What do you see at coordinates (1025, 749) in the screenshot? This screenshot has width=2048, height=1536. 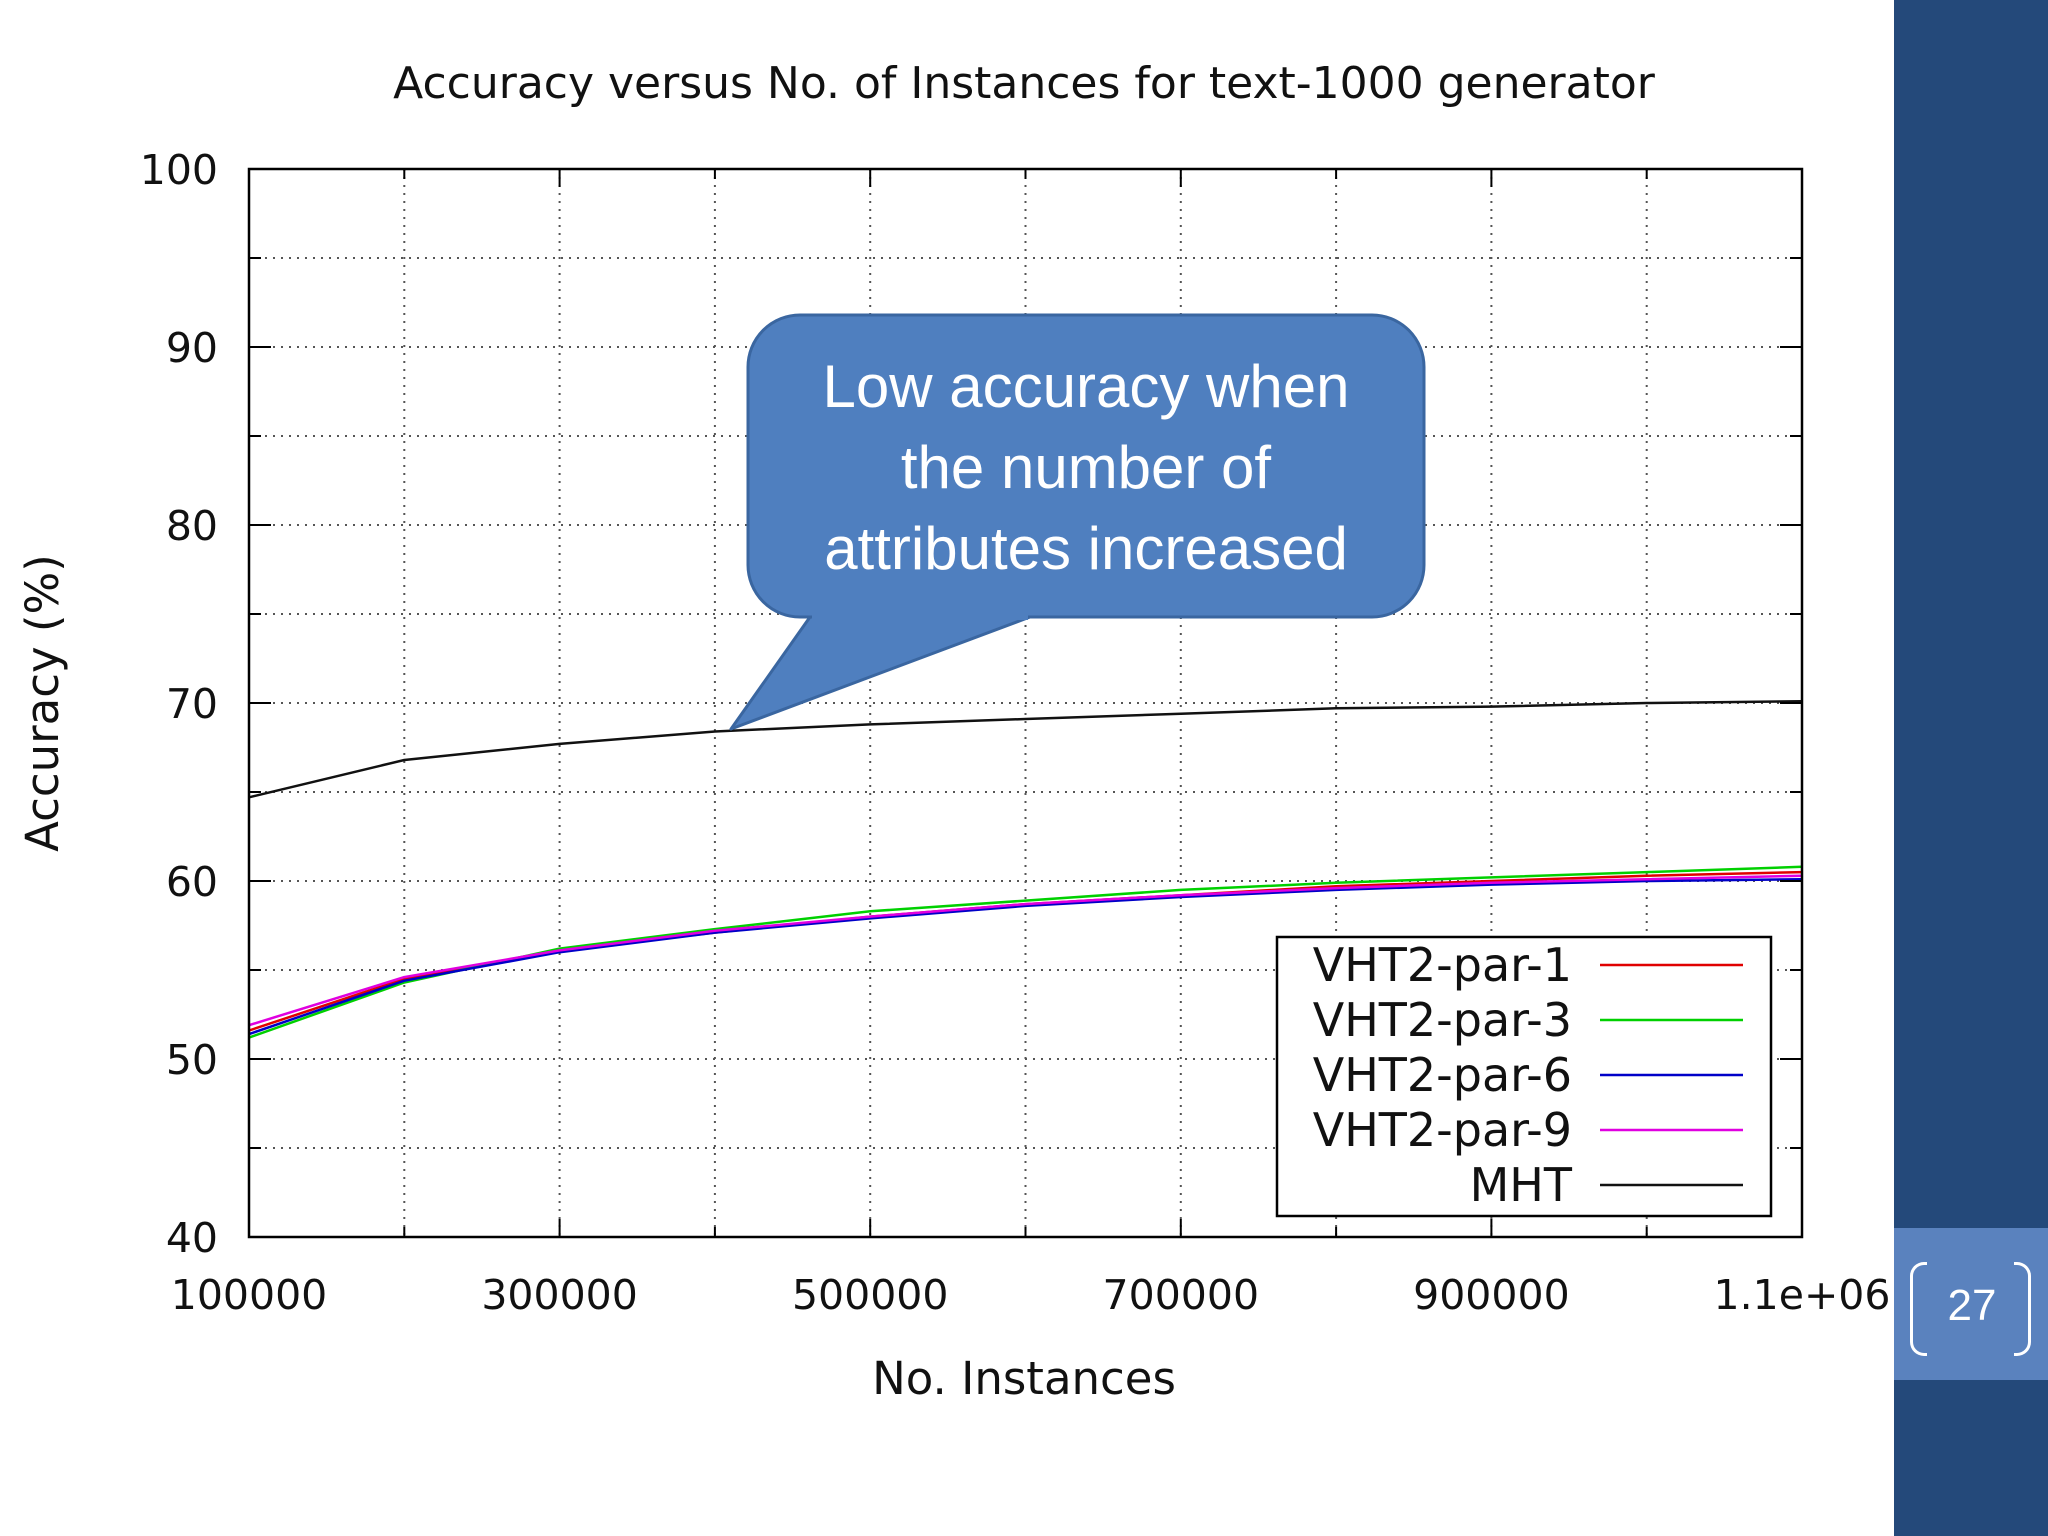 I see `series-line-mht` at bounding box center [1025, 749].